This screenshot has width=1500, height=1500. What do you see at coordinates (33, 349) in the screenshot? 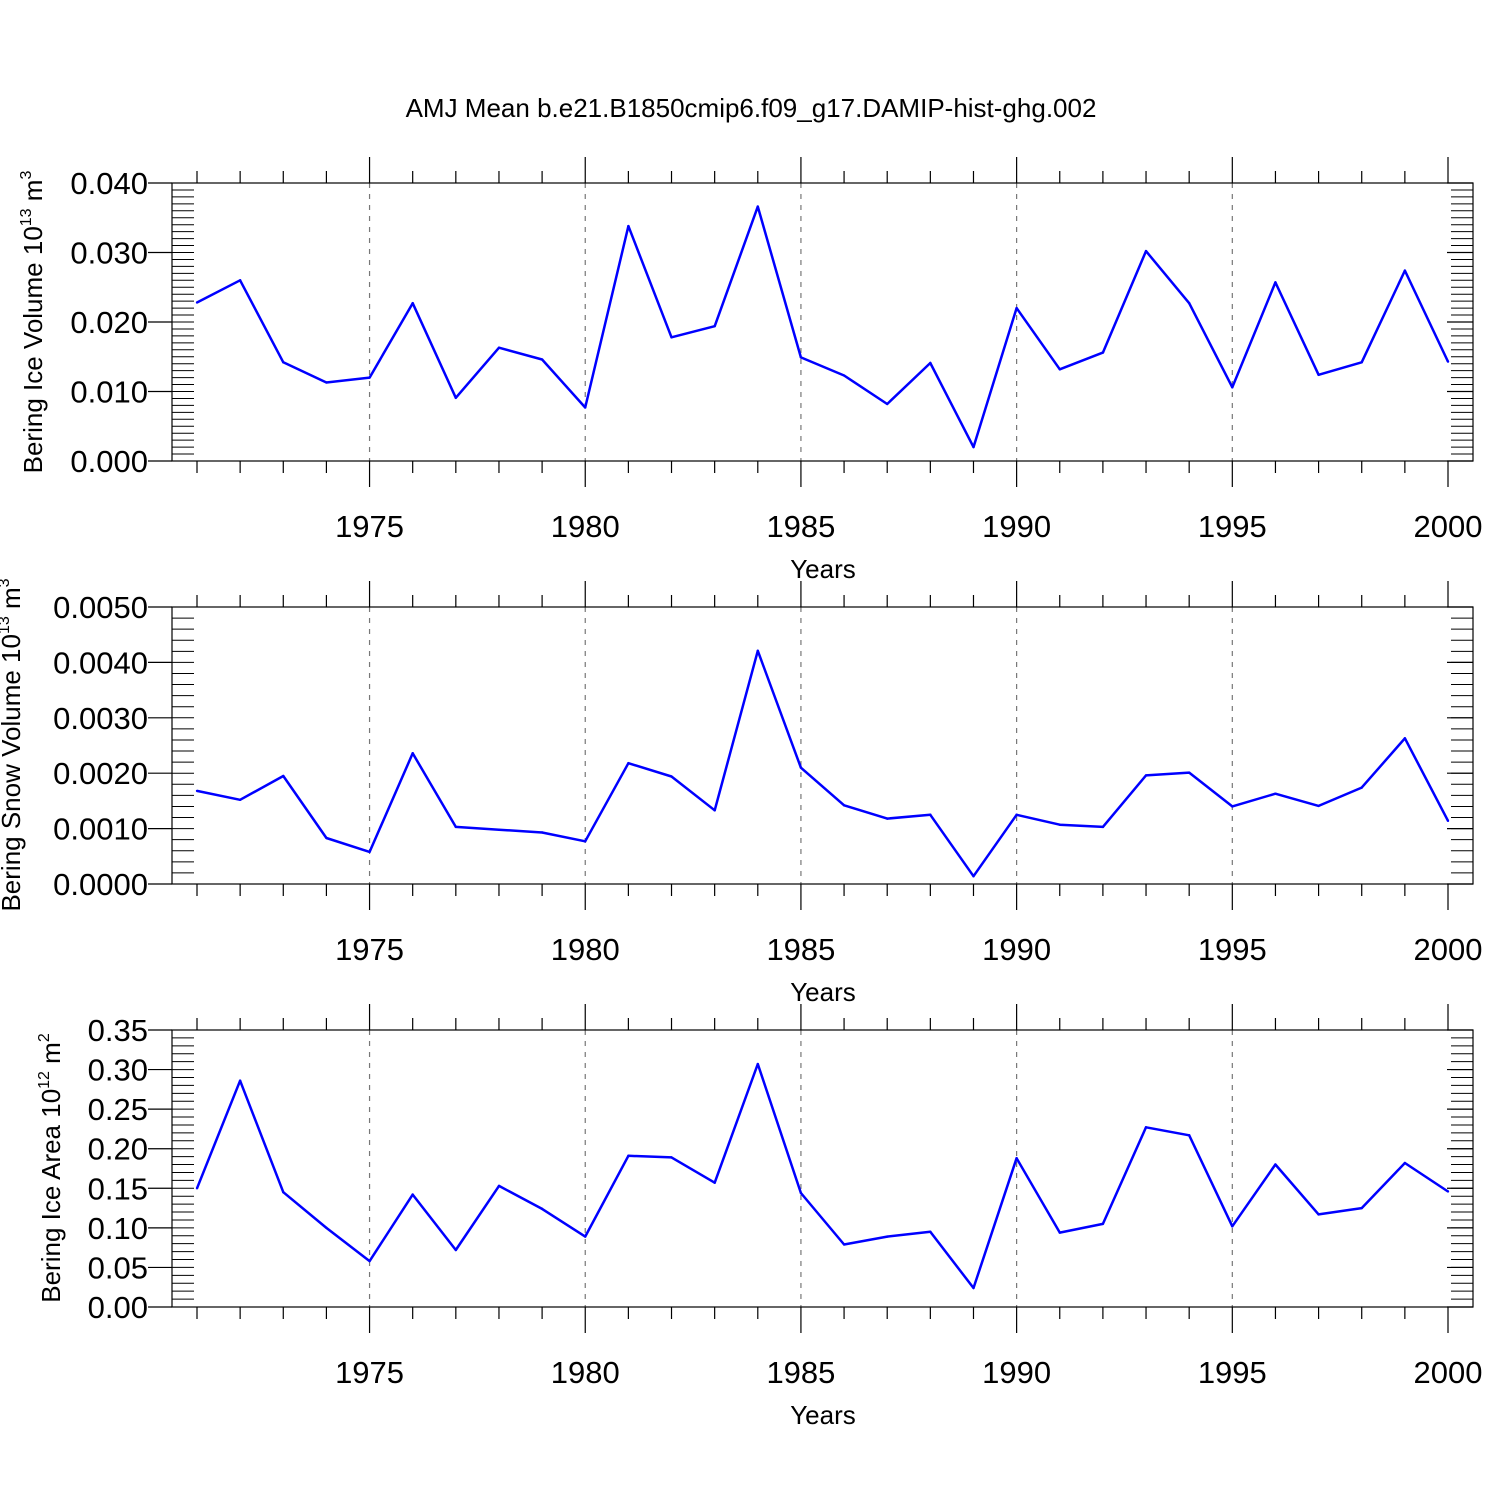
I see `y-axis-label-text: Bering Ice Volume 10` at bounding box center [33, 349].